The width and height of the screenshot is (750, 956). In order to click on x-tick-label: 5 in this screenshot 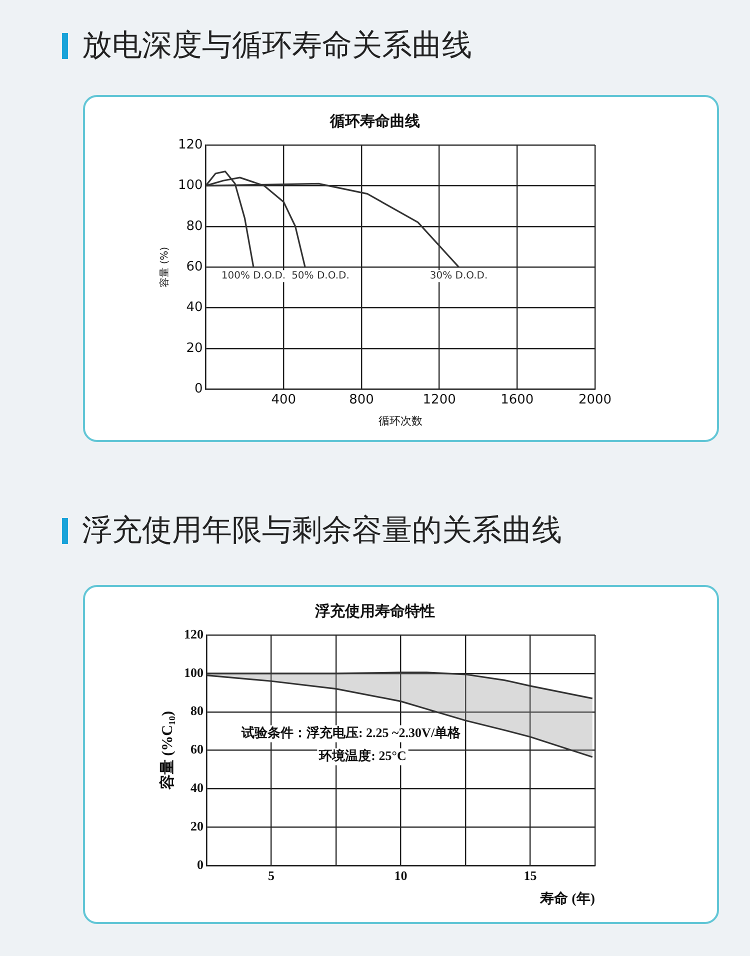, I will do `click(271, 875)`.